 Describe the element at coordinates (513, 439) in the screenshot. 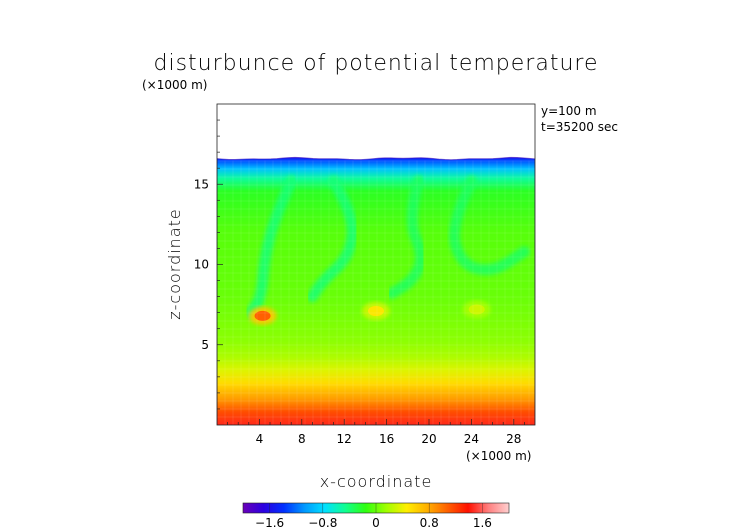

I see `x-tick-label-28: 28` at that location.